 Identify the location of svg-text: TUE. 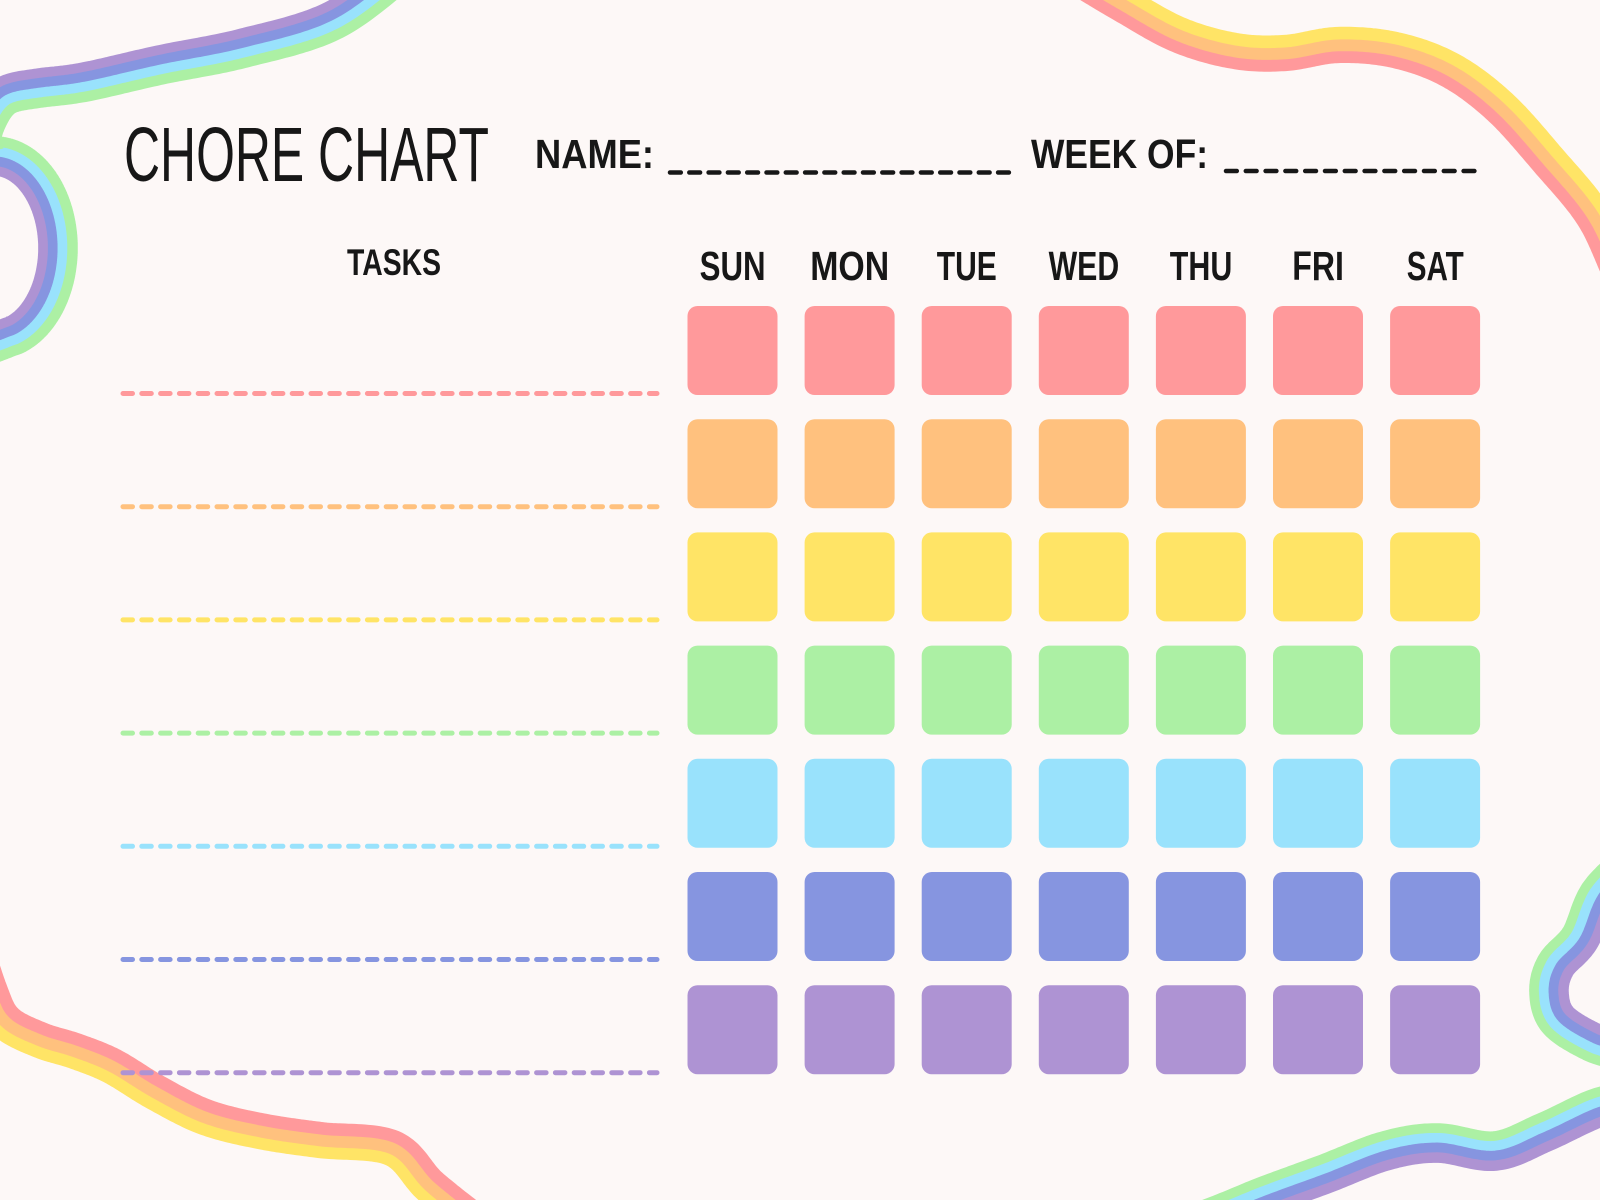
(967, 266).